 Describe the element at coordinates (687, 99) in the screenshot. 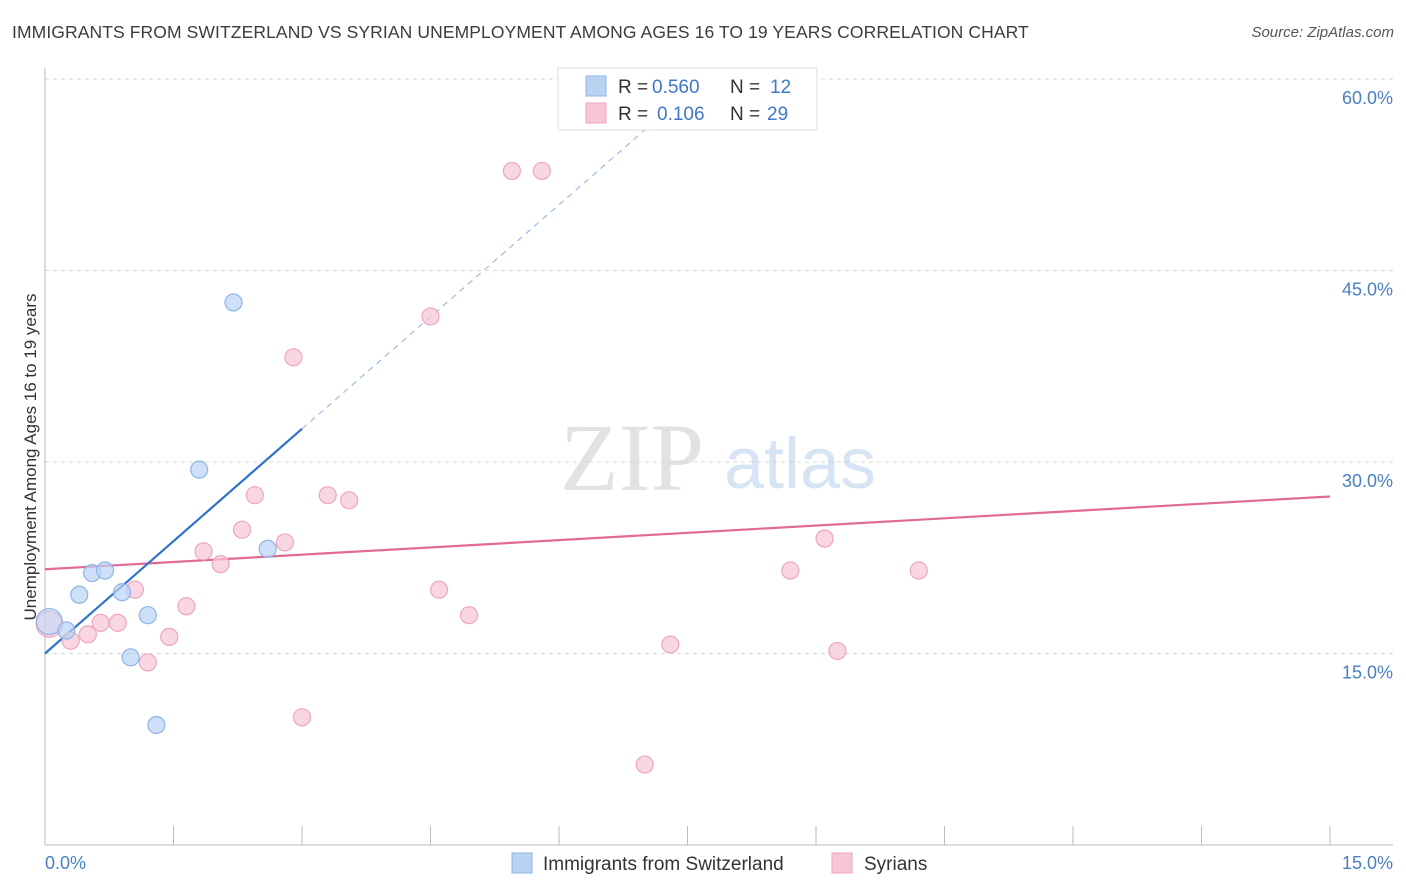

I see `correlation-legend: R = 0.560 N = 12 R = 0.106 N = 29` at that location.